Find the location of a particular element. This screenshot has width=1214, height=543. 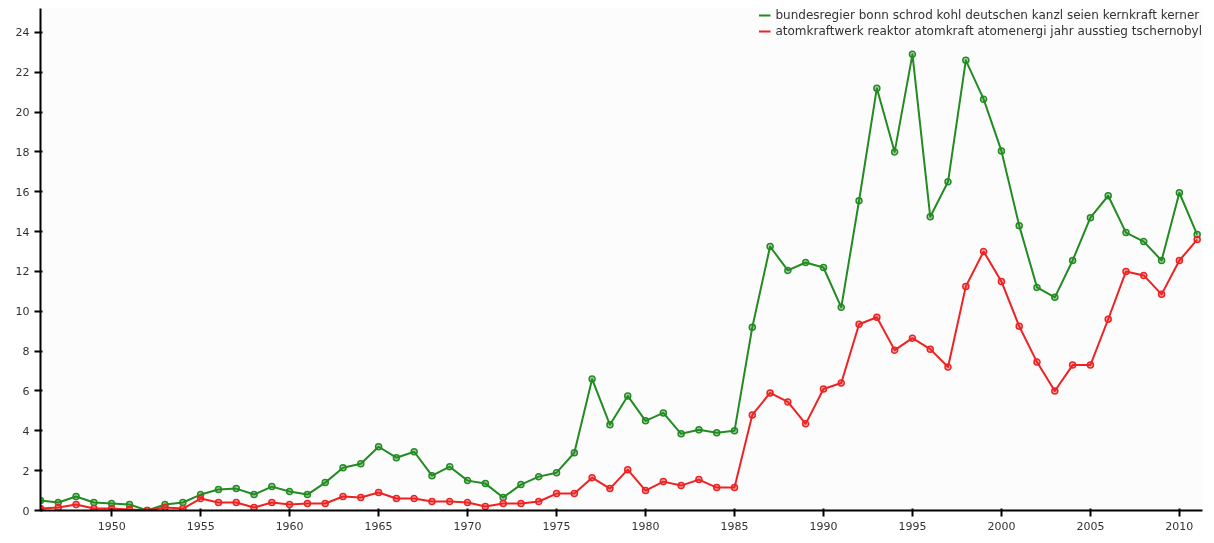

x-tick-label: 1960 is located at coordinates (289, 526).